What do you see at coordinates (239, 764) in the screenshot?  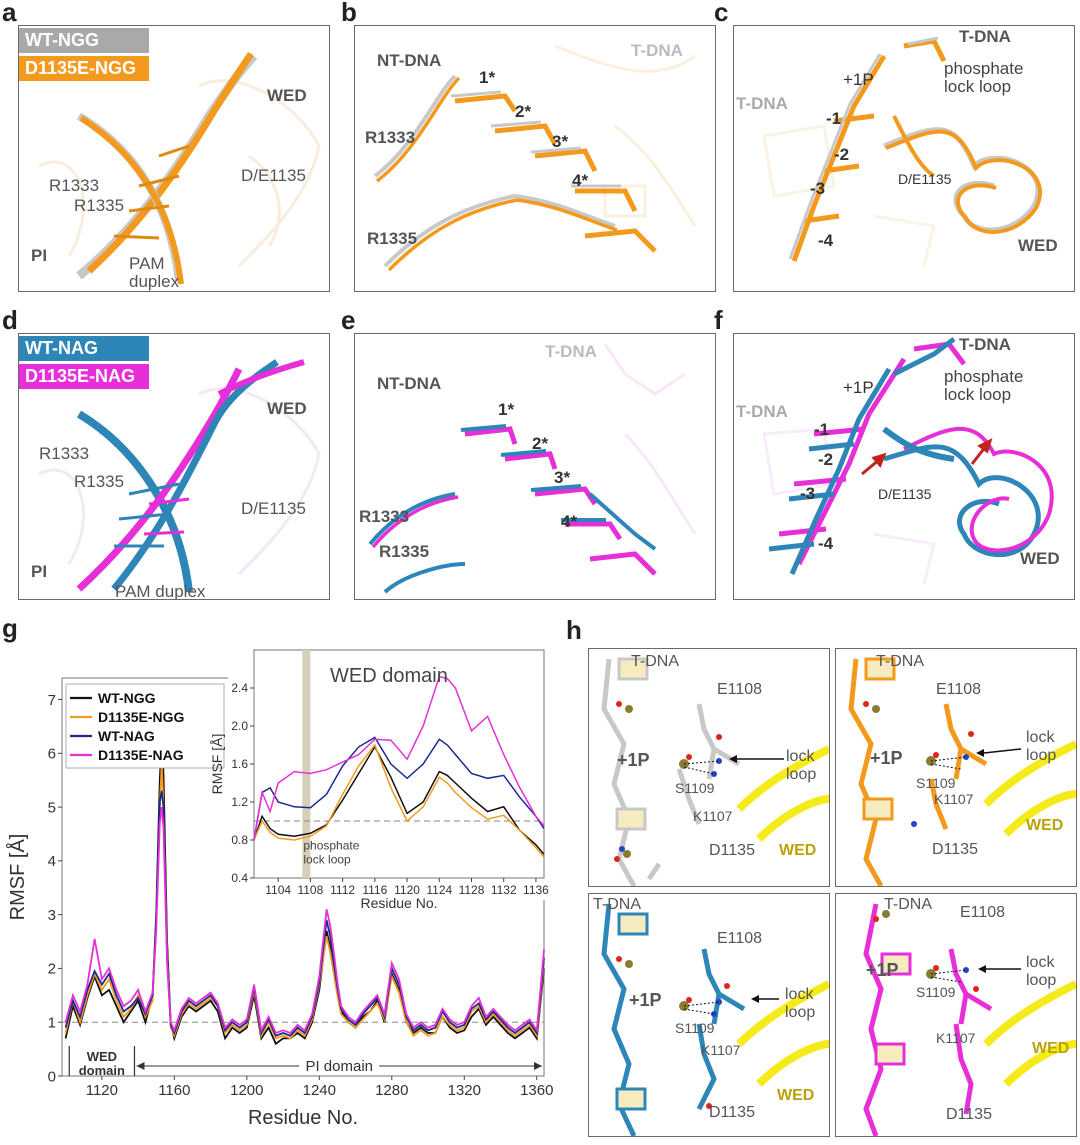 I see `inset-ytick-label: 1.6` at bounding box center [239, 764].